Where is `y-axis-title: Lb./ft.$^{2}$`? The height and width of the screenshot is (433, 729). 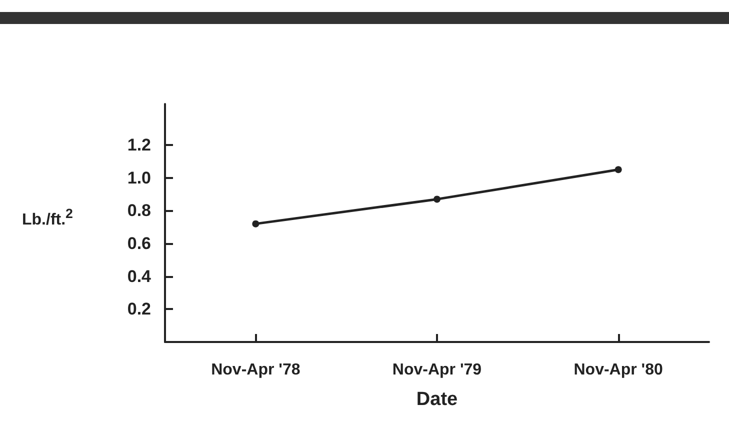 y-axis-title: Lb./ft.$^{2}$ is located at coordinates (47, 218).